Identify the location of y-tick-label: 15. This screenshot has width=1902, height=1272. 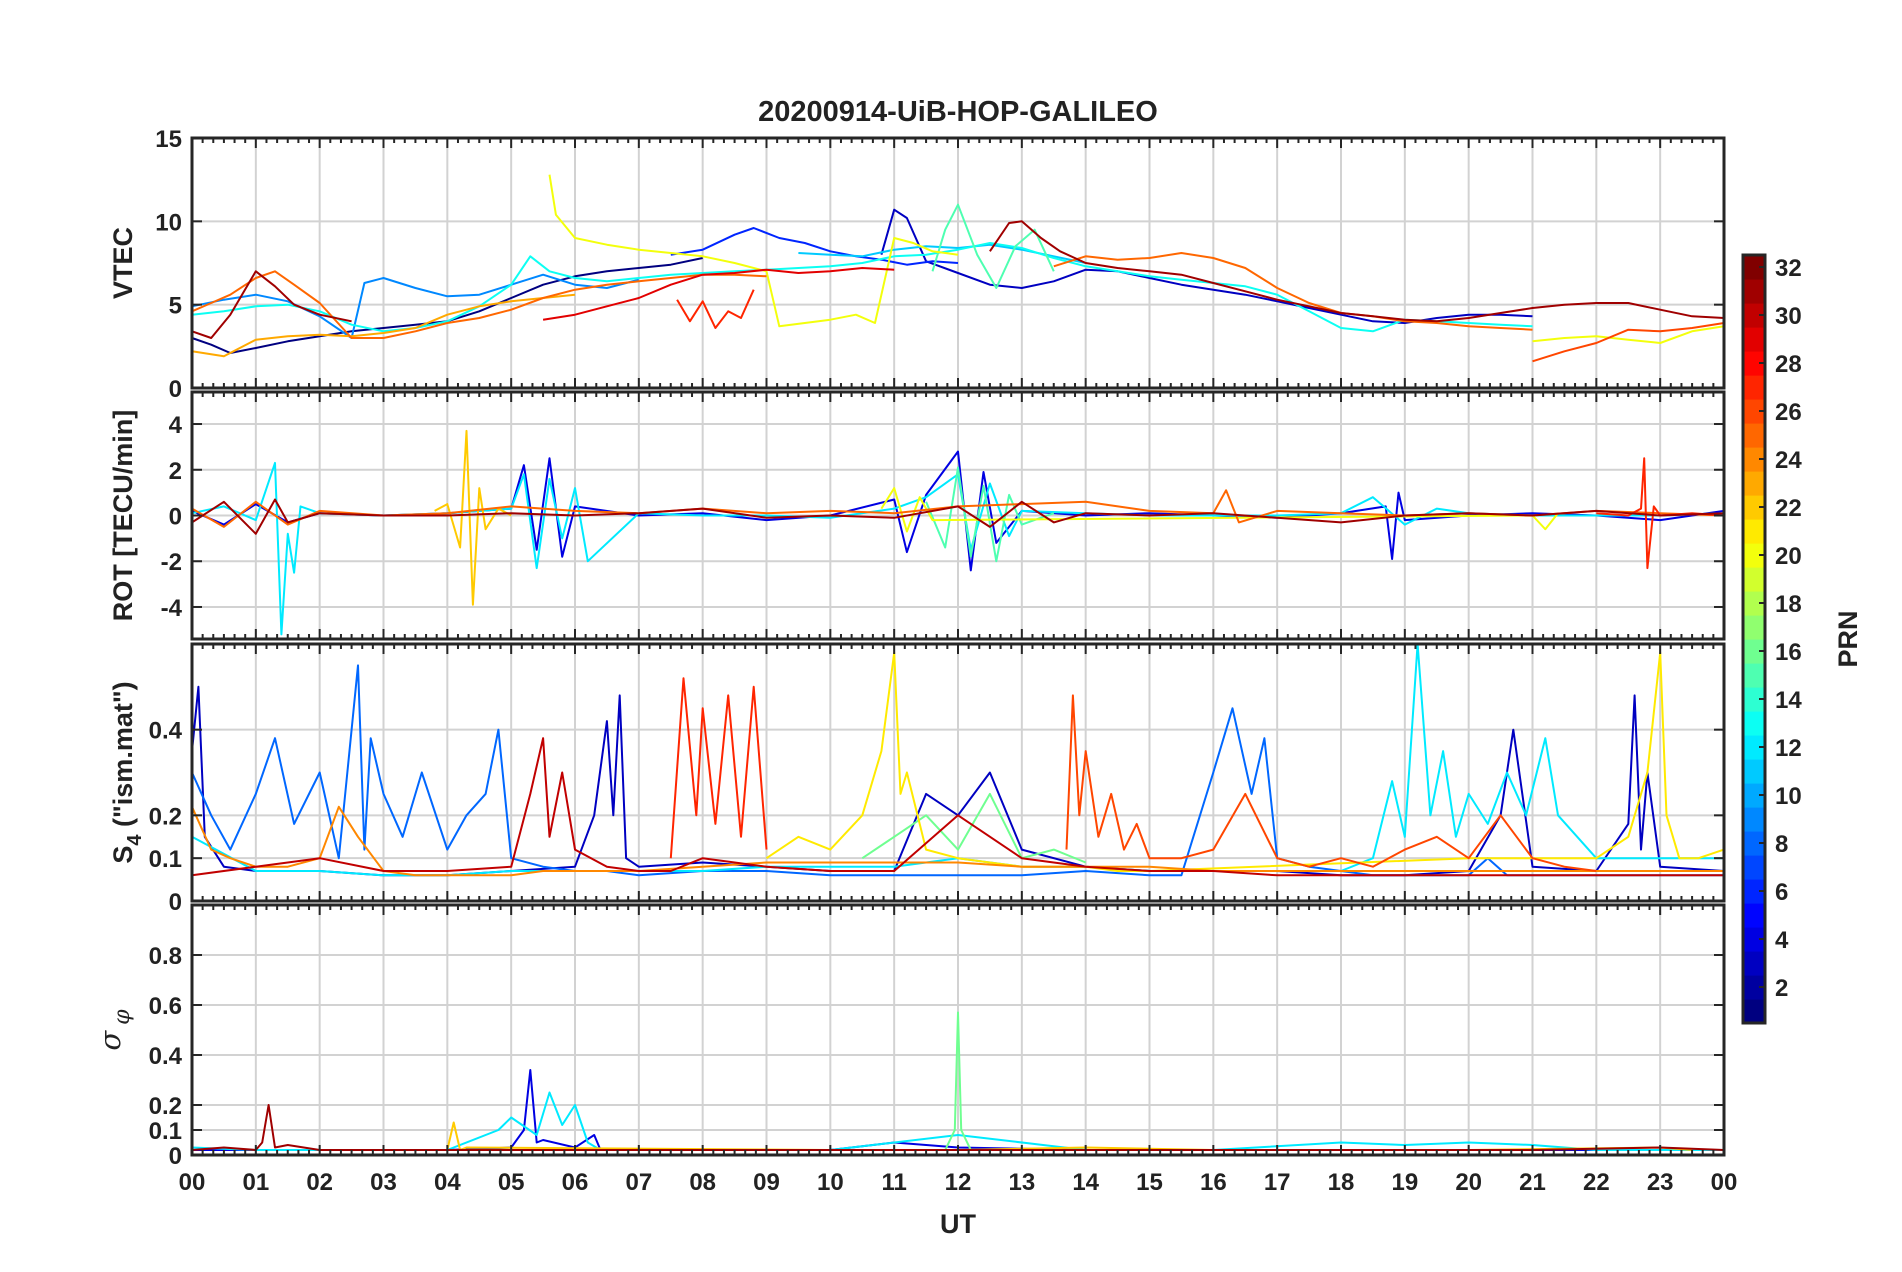
(168, 139).